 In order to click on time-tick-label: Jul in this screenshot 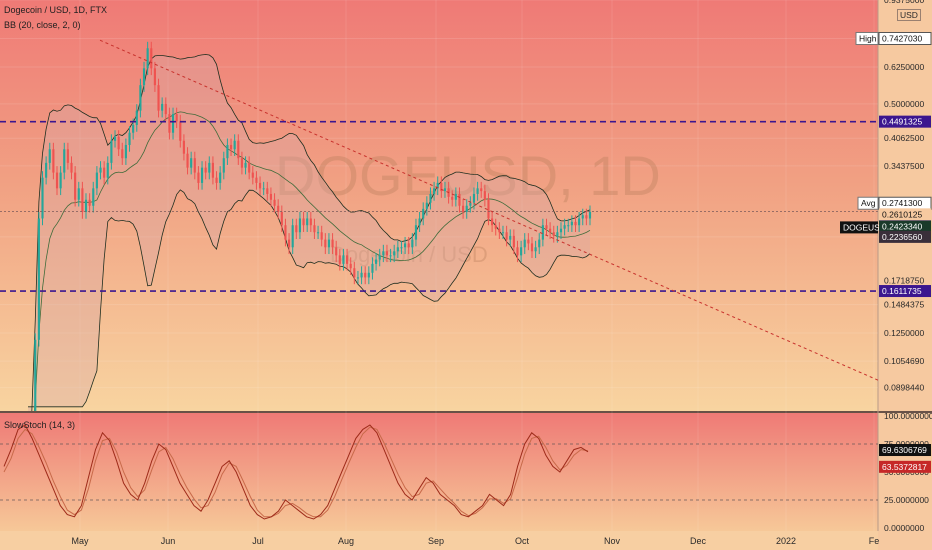, I will do `click(258, 541)`.